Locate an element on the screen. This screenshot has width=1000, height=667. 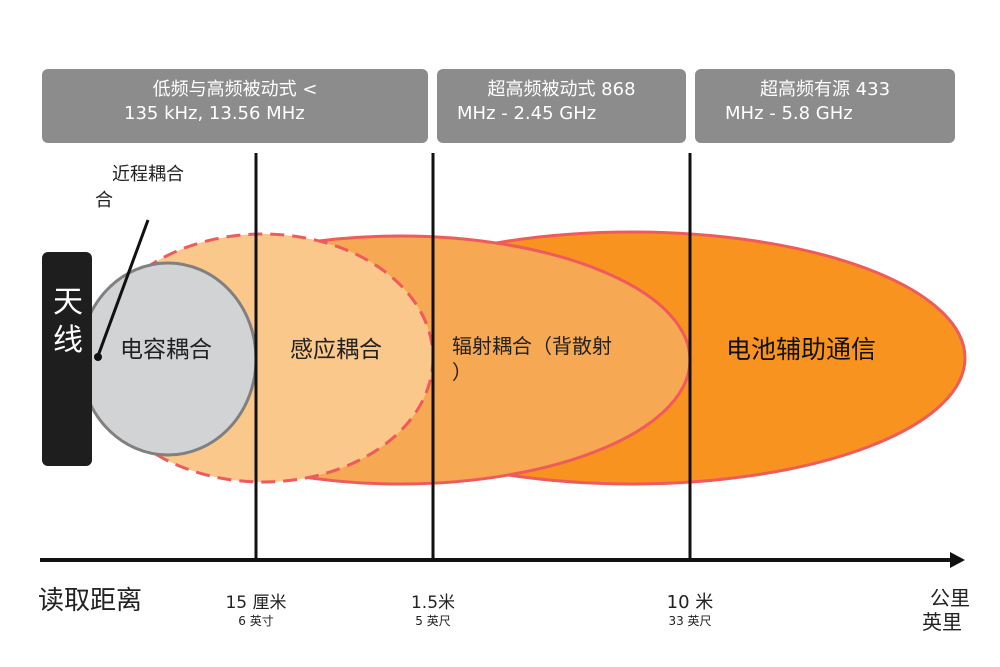
band-header-uhf-active: 超高频有源 433 MHz - 5.8 GHz is located at coordinates (825, 106).